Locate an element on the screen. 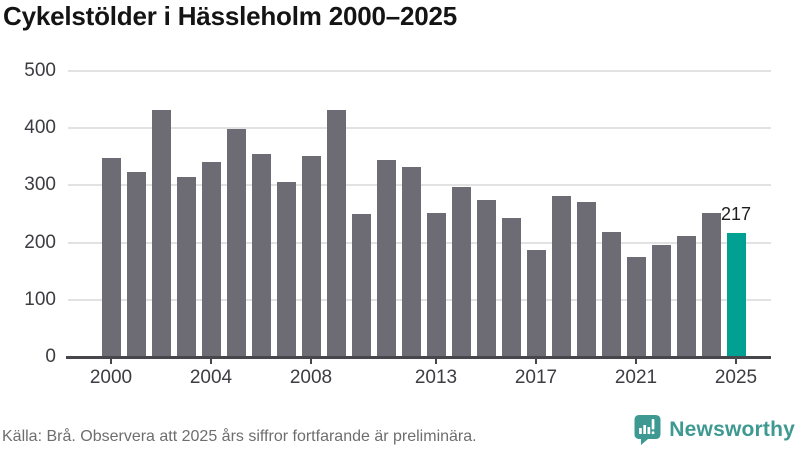 Image resolution: width=800 pixels, height=450 pixels. newsworthy-wordmark: Newsworthy is located at coordinates (732, 429).